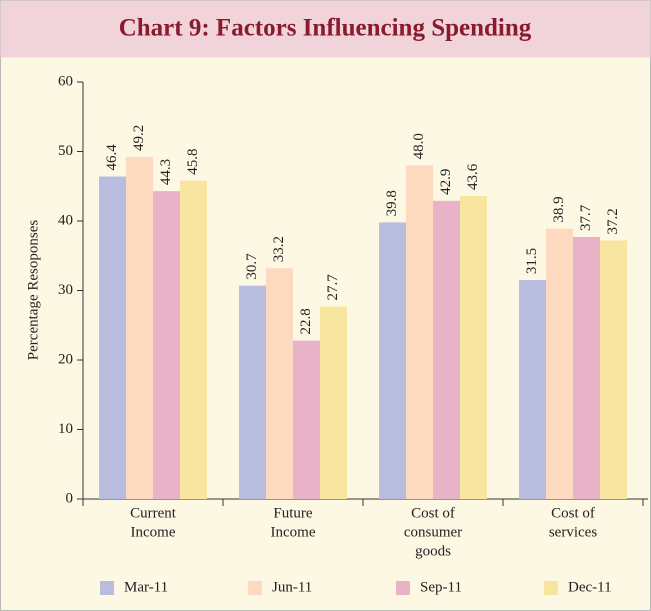  I want to click on value-label: 48.0, so click(419, 146).